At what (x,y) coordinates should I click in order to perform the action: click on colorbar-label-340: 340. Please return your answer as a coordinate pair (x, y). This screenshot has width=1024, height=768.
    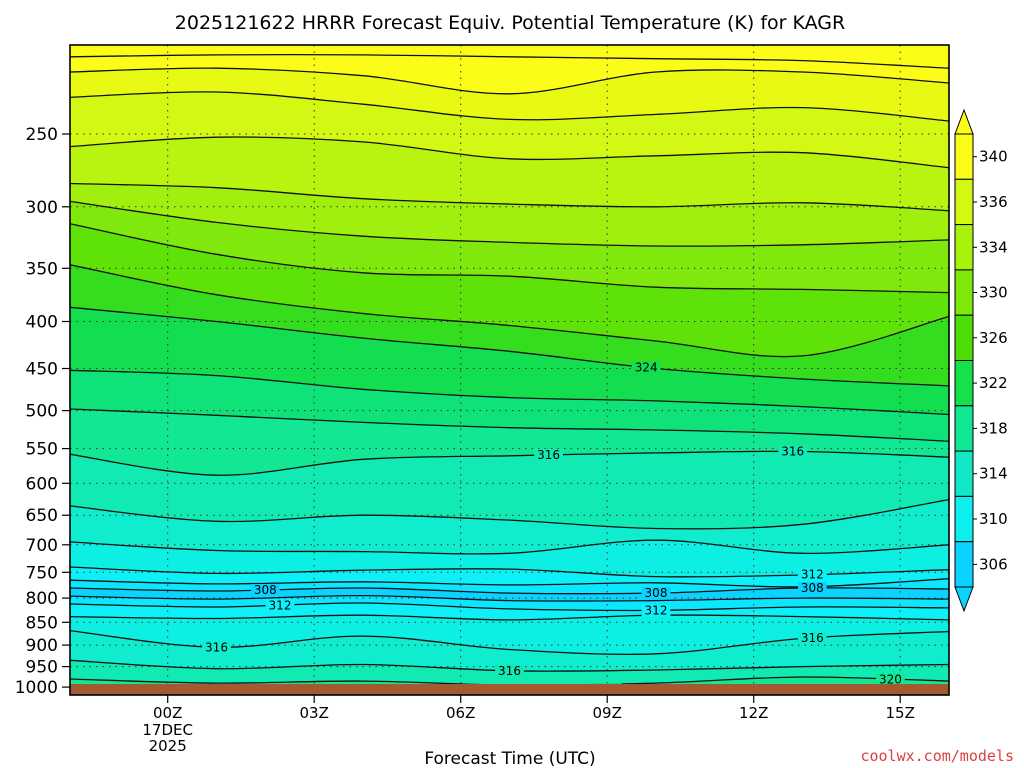
    Looking at the image, I should click on (993, 157).